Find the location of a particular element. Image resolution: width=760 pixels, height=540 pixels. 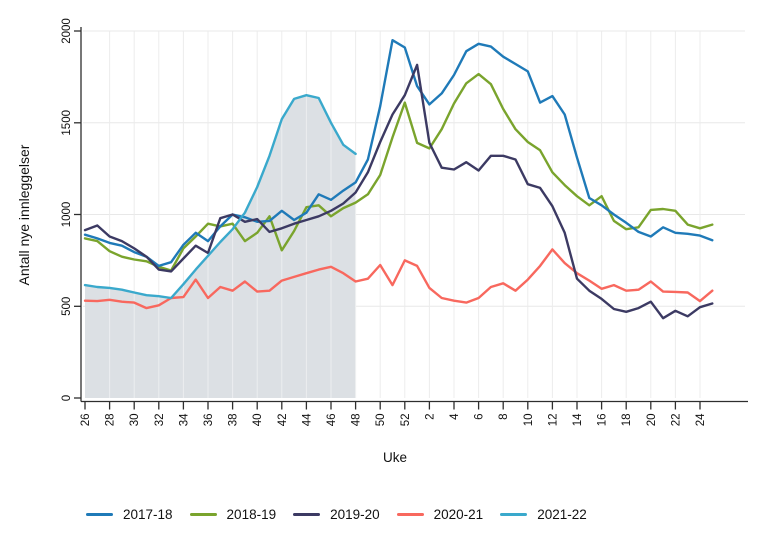

x-tick-label: 14 is located at coordinates (578, 419).